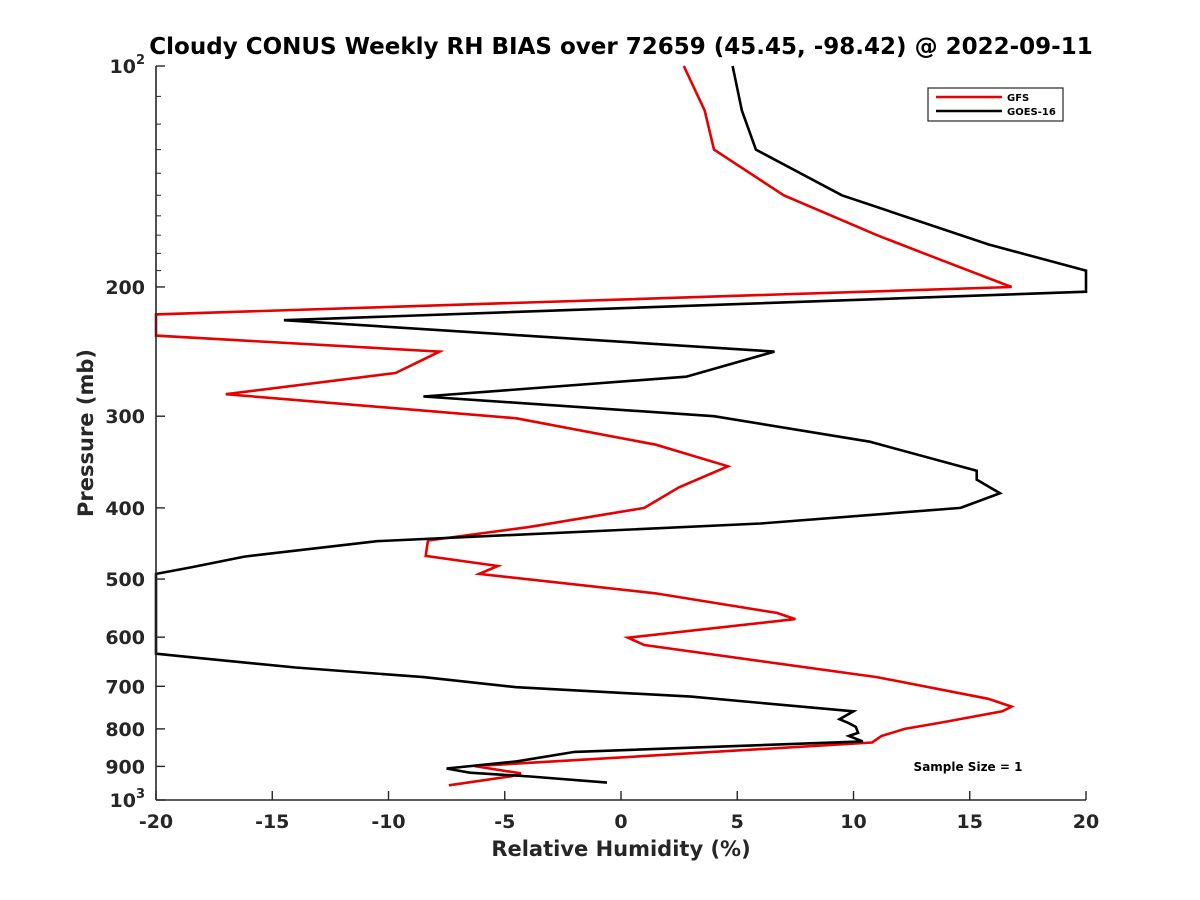 Image resolution: width=1200 pixels, height=900 pixels. What do you see at coordinates (128, 65) in the screenshot?
I see `y-tick-label: 10²` at bounding box center [128, 65].